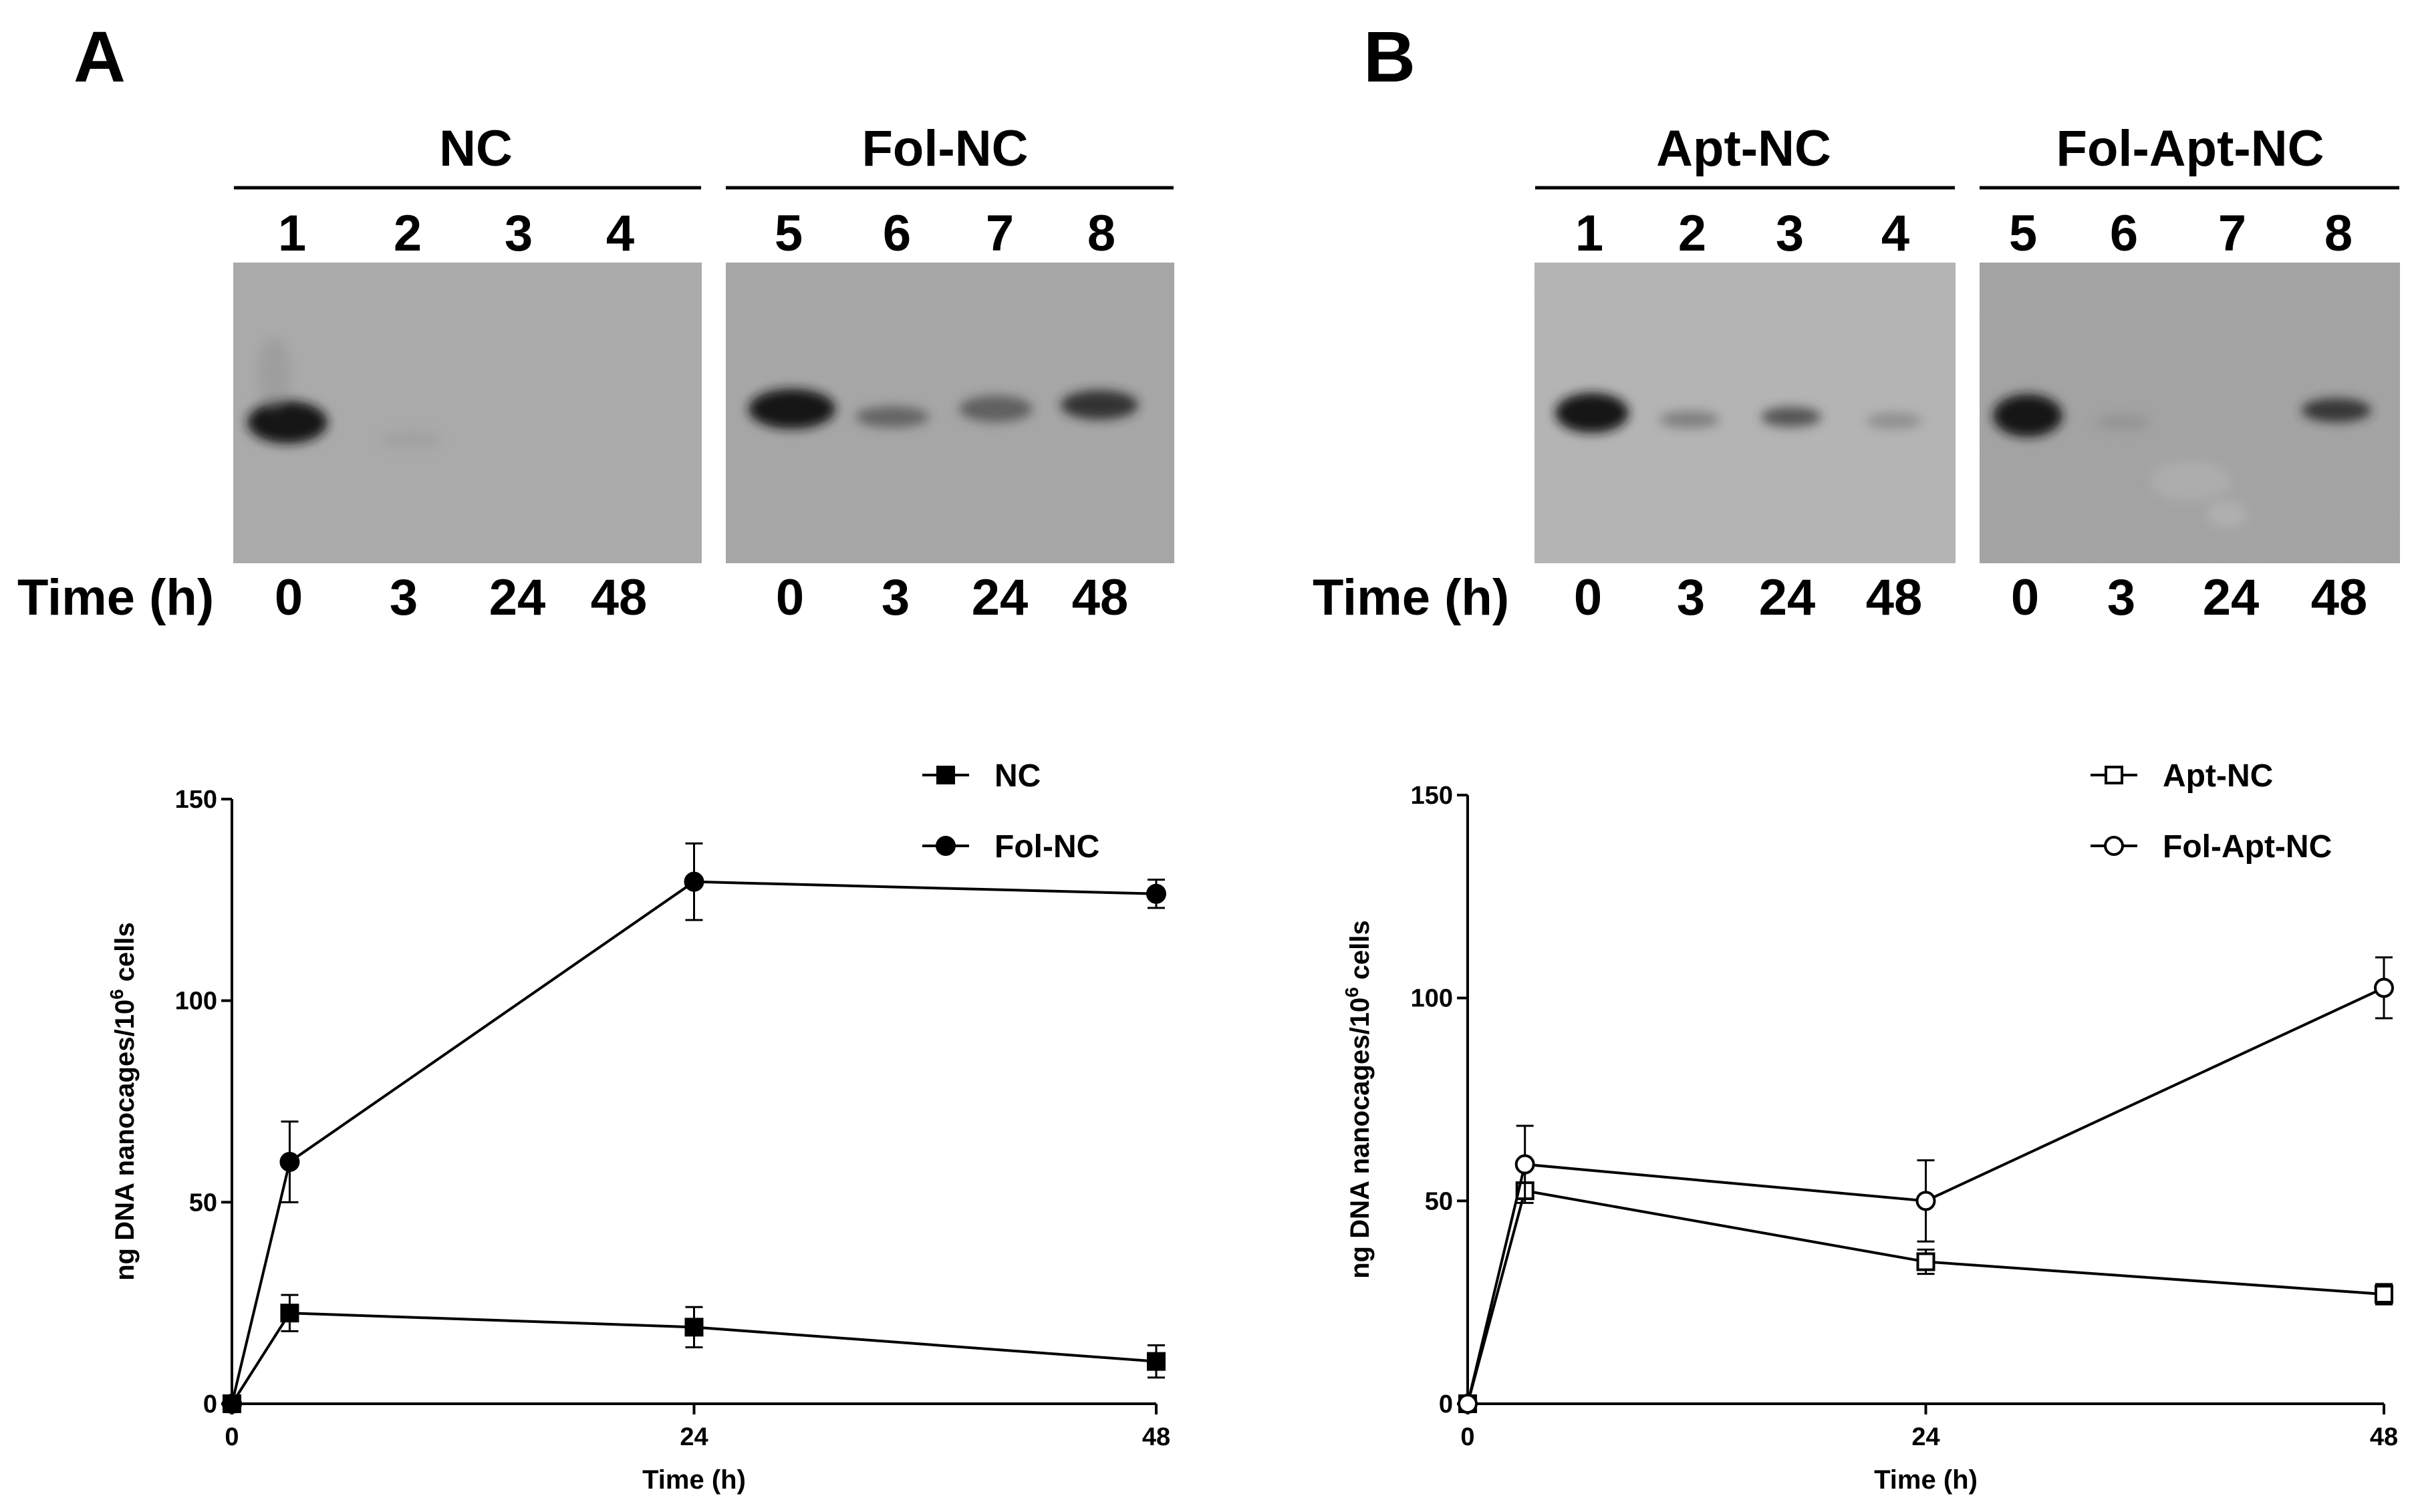 The width and height of the screenshot is (2412, 1512). What do you see at coordinates (100, 56) in the screenshot?
I see `panel-letter-a: A` at bounding box center [100, 56].